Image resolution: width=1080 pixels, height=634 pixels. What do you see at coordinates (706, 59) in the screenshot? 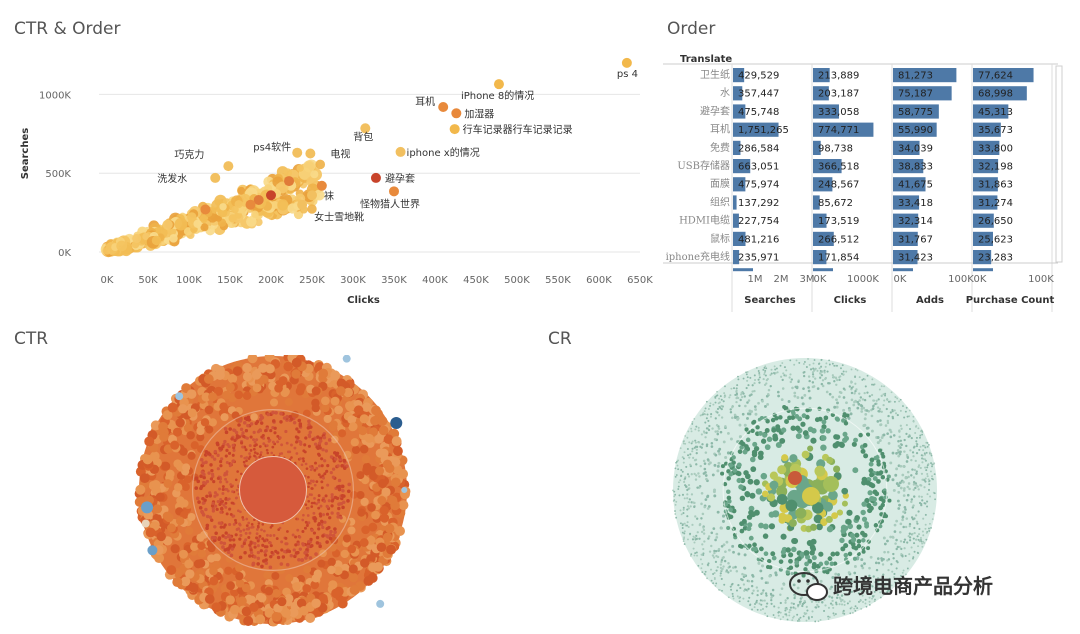
I see `row-header: Translate` at bounding box center [706, 59].